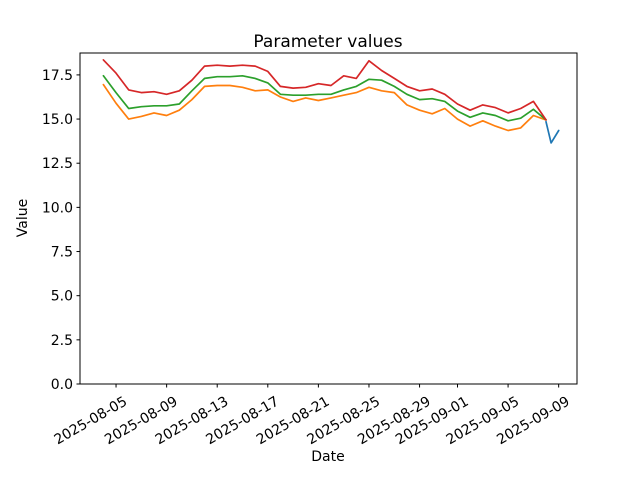 The image size is (640, 480). I want to click on y-axis-tick-label: 5.0, so click(62, 297).